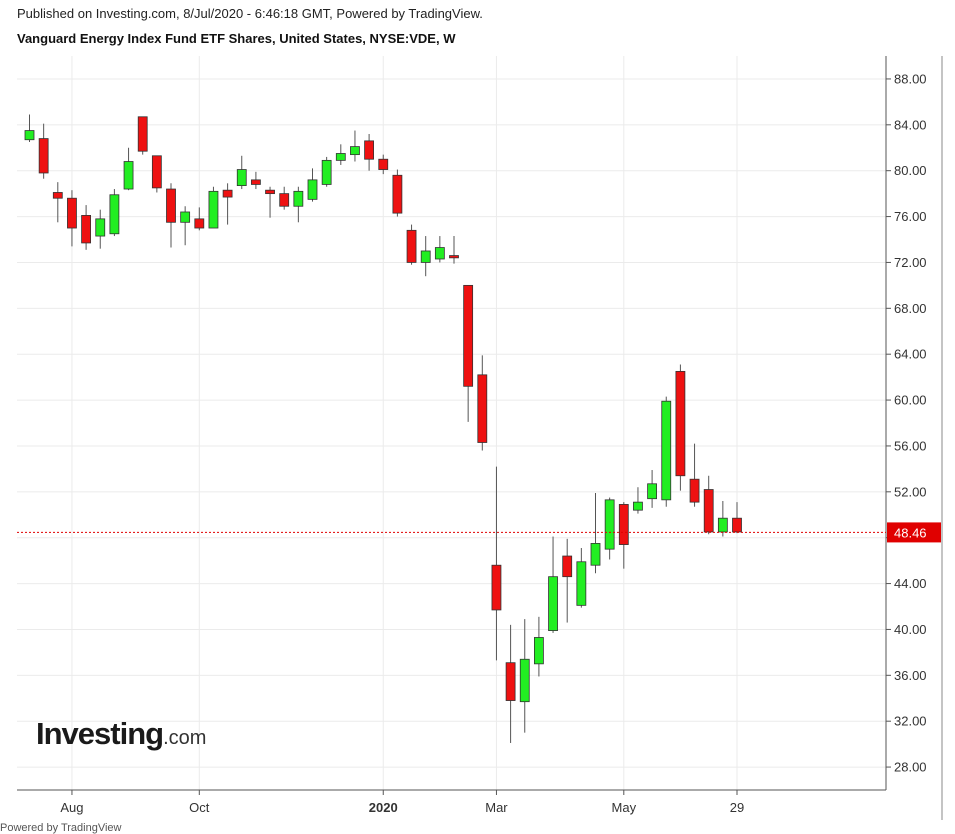  Describe the element at coordinates (910, 532) in the screenshot. I see `last-price-label: 48.46` at that location.